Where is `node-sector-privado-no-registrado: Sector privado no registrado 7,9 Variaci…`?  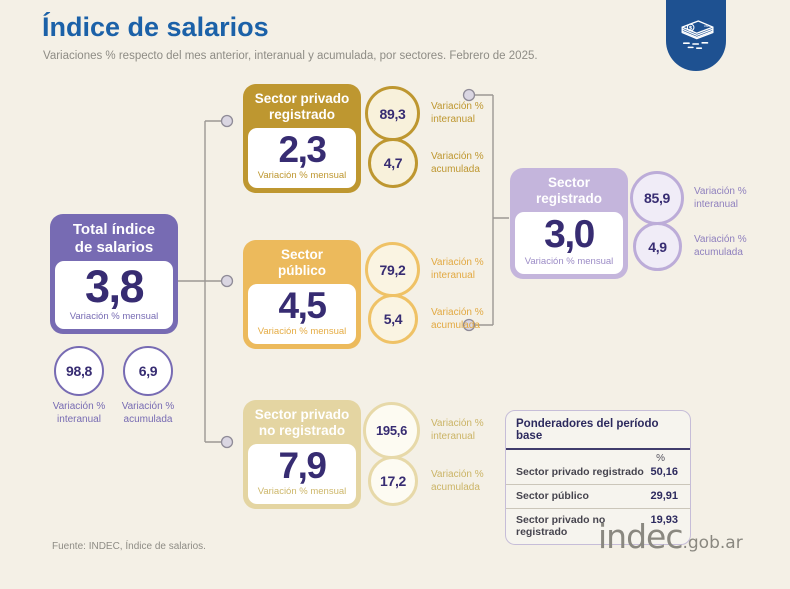 node-sector-privado-no-registrado: Sector privado no registrado 7,9 Variaci… is located at coordinates (302, 454).